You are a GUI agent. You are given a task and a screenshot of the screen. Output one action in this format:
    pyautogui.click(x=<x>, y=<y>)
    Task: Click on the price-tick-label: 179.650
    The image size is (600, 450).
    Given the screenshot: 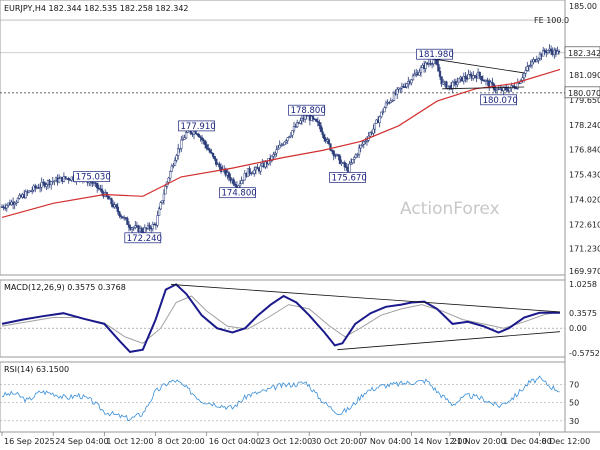 What is the action you would take?
    pyautogui.click(x=584, y=100)
    